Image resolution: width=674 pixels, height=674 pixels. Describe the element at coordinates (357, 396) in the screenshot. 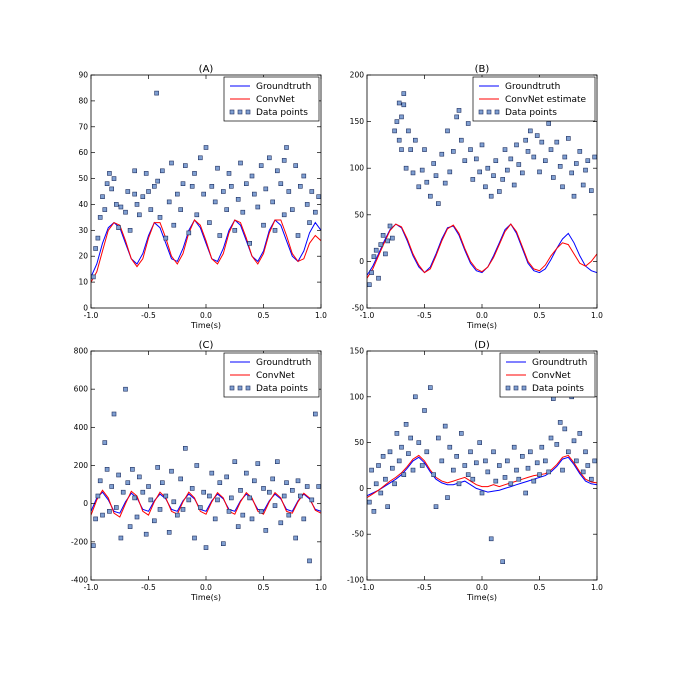

I see `y-tick-label: 100` at that location.